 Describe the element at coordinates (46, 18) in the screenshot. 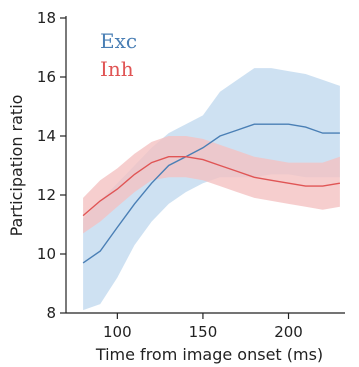

I see `y-tick-label: 18` at that location.